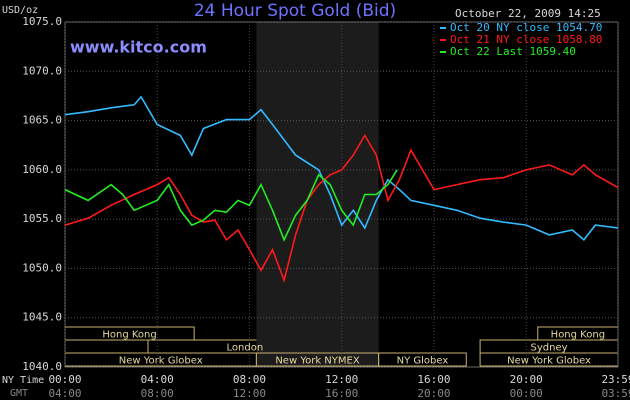  What do you see at coordinates (231, 205) in the screenshot?
I see `series-line` at bounding box center [231, 205].